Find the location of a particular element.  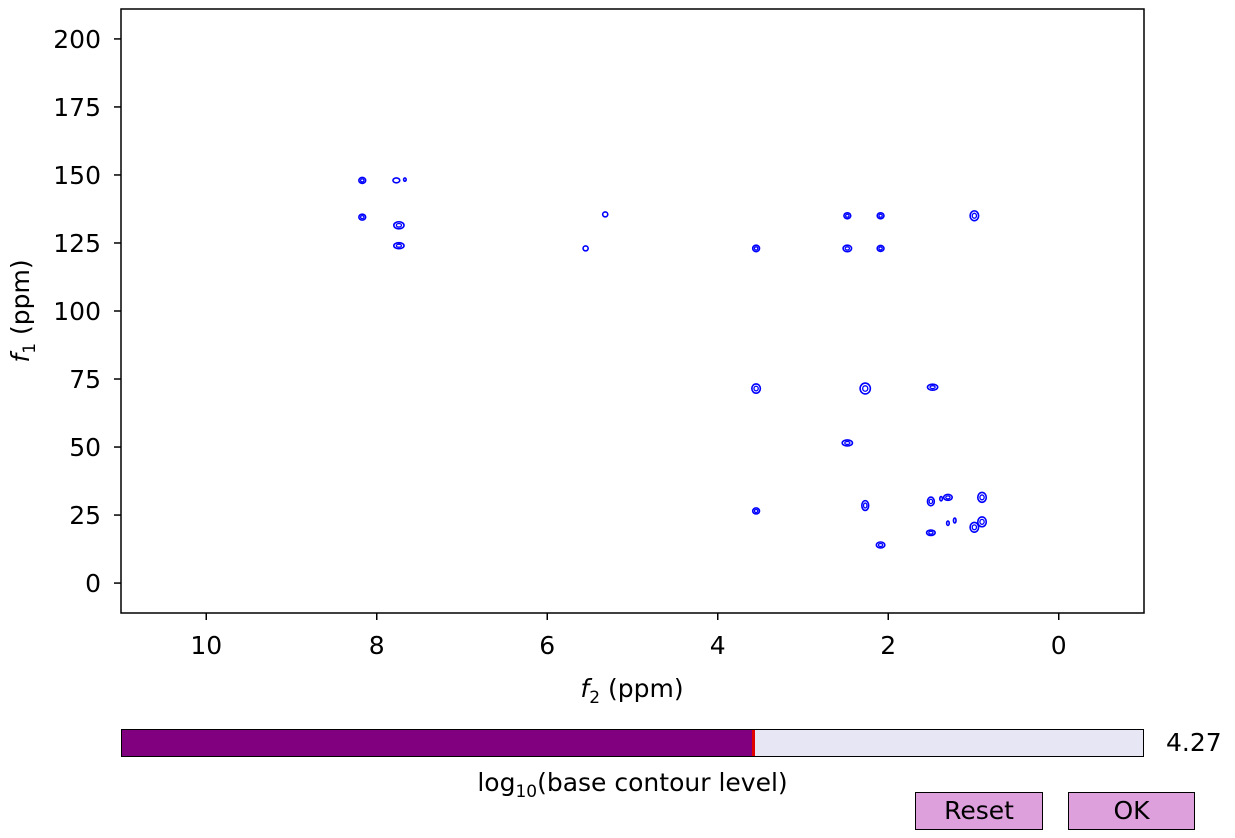

x-tick-label: 6 is located at coordinates (547, 645).